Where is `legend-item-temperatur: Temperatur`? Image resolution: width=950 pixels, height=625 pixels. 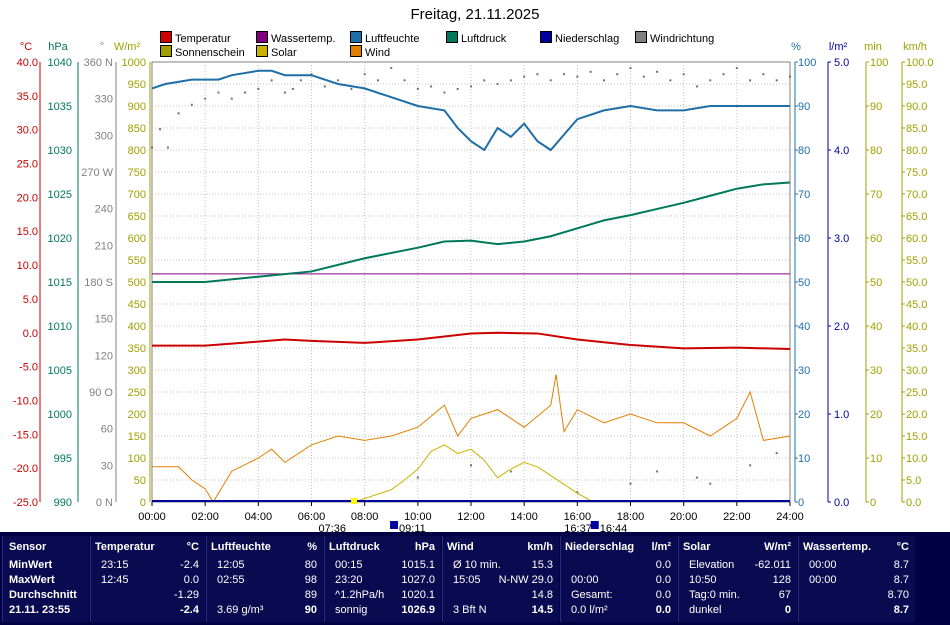
legend-item-temperatur: Temperatur is located at coordinates (195, 38).